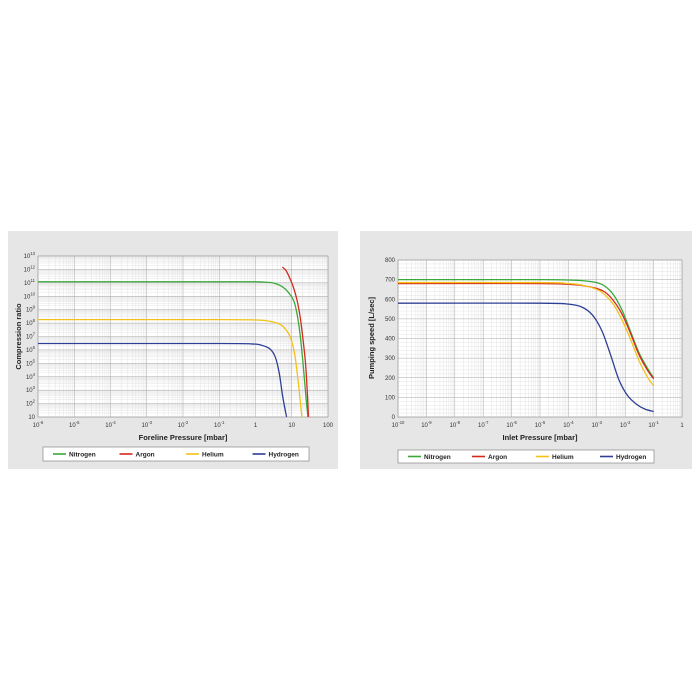  What do you see at coordinates (31, 403) in the screenshot?
I see `y-tick-label: 10²` at bounding box center [31, 403].